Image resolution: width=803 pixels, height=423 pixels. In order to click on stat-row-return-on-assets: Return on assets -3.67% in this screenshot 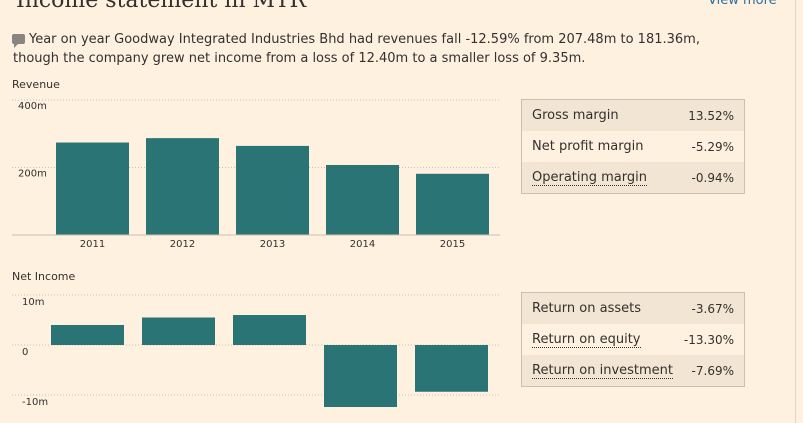, I will do `click(633, 308)`.